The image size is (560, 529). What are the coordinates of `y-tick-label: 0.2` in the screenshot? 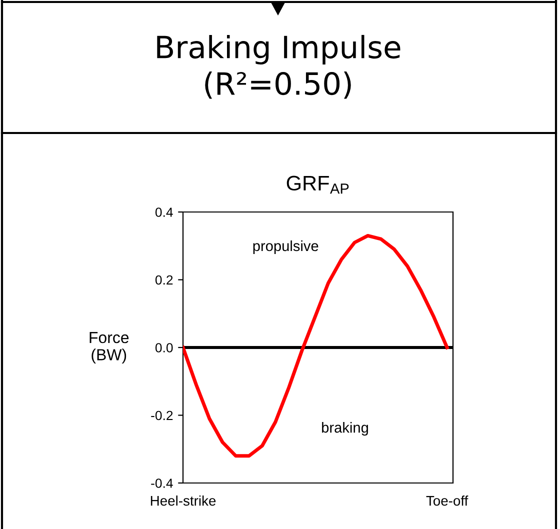 It's located at (164, 280).